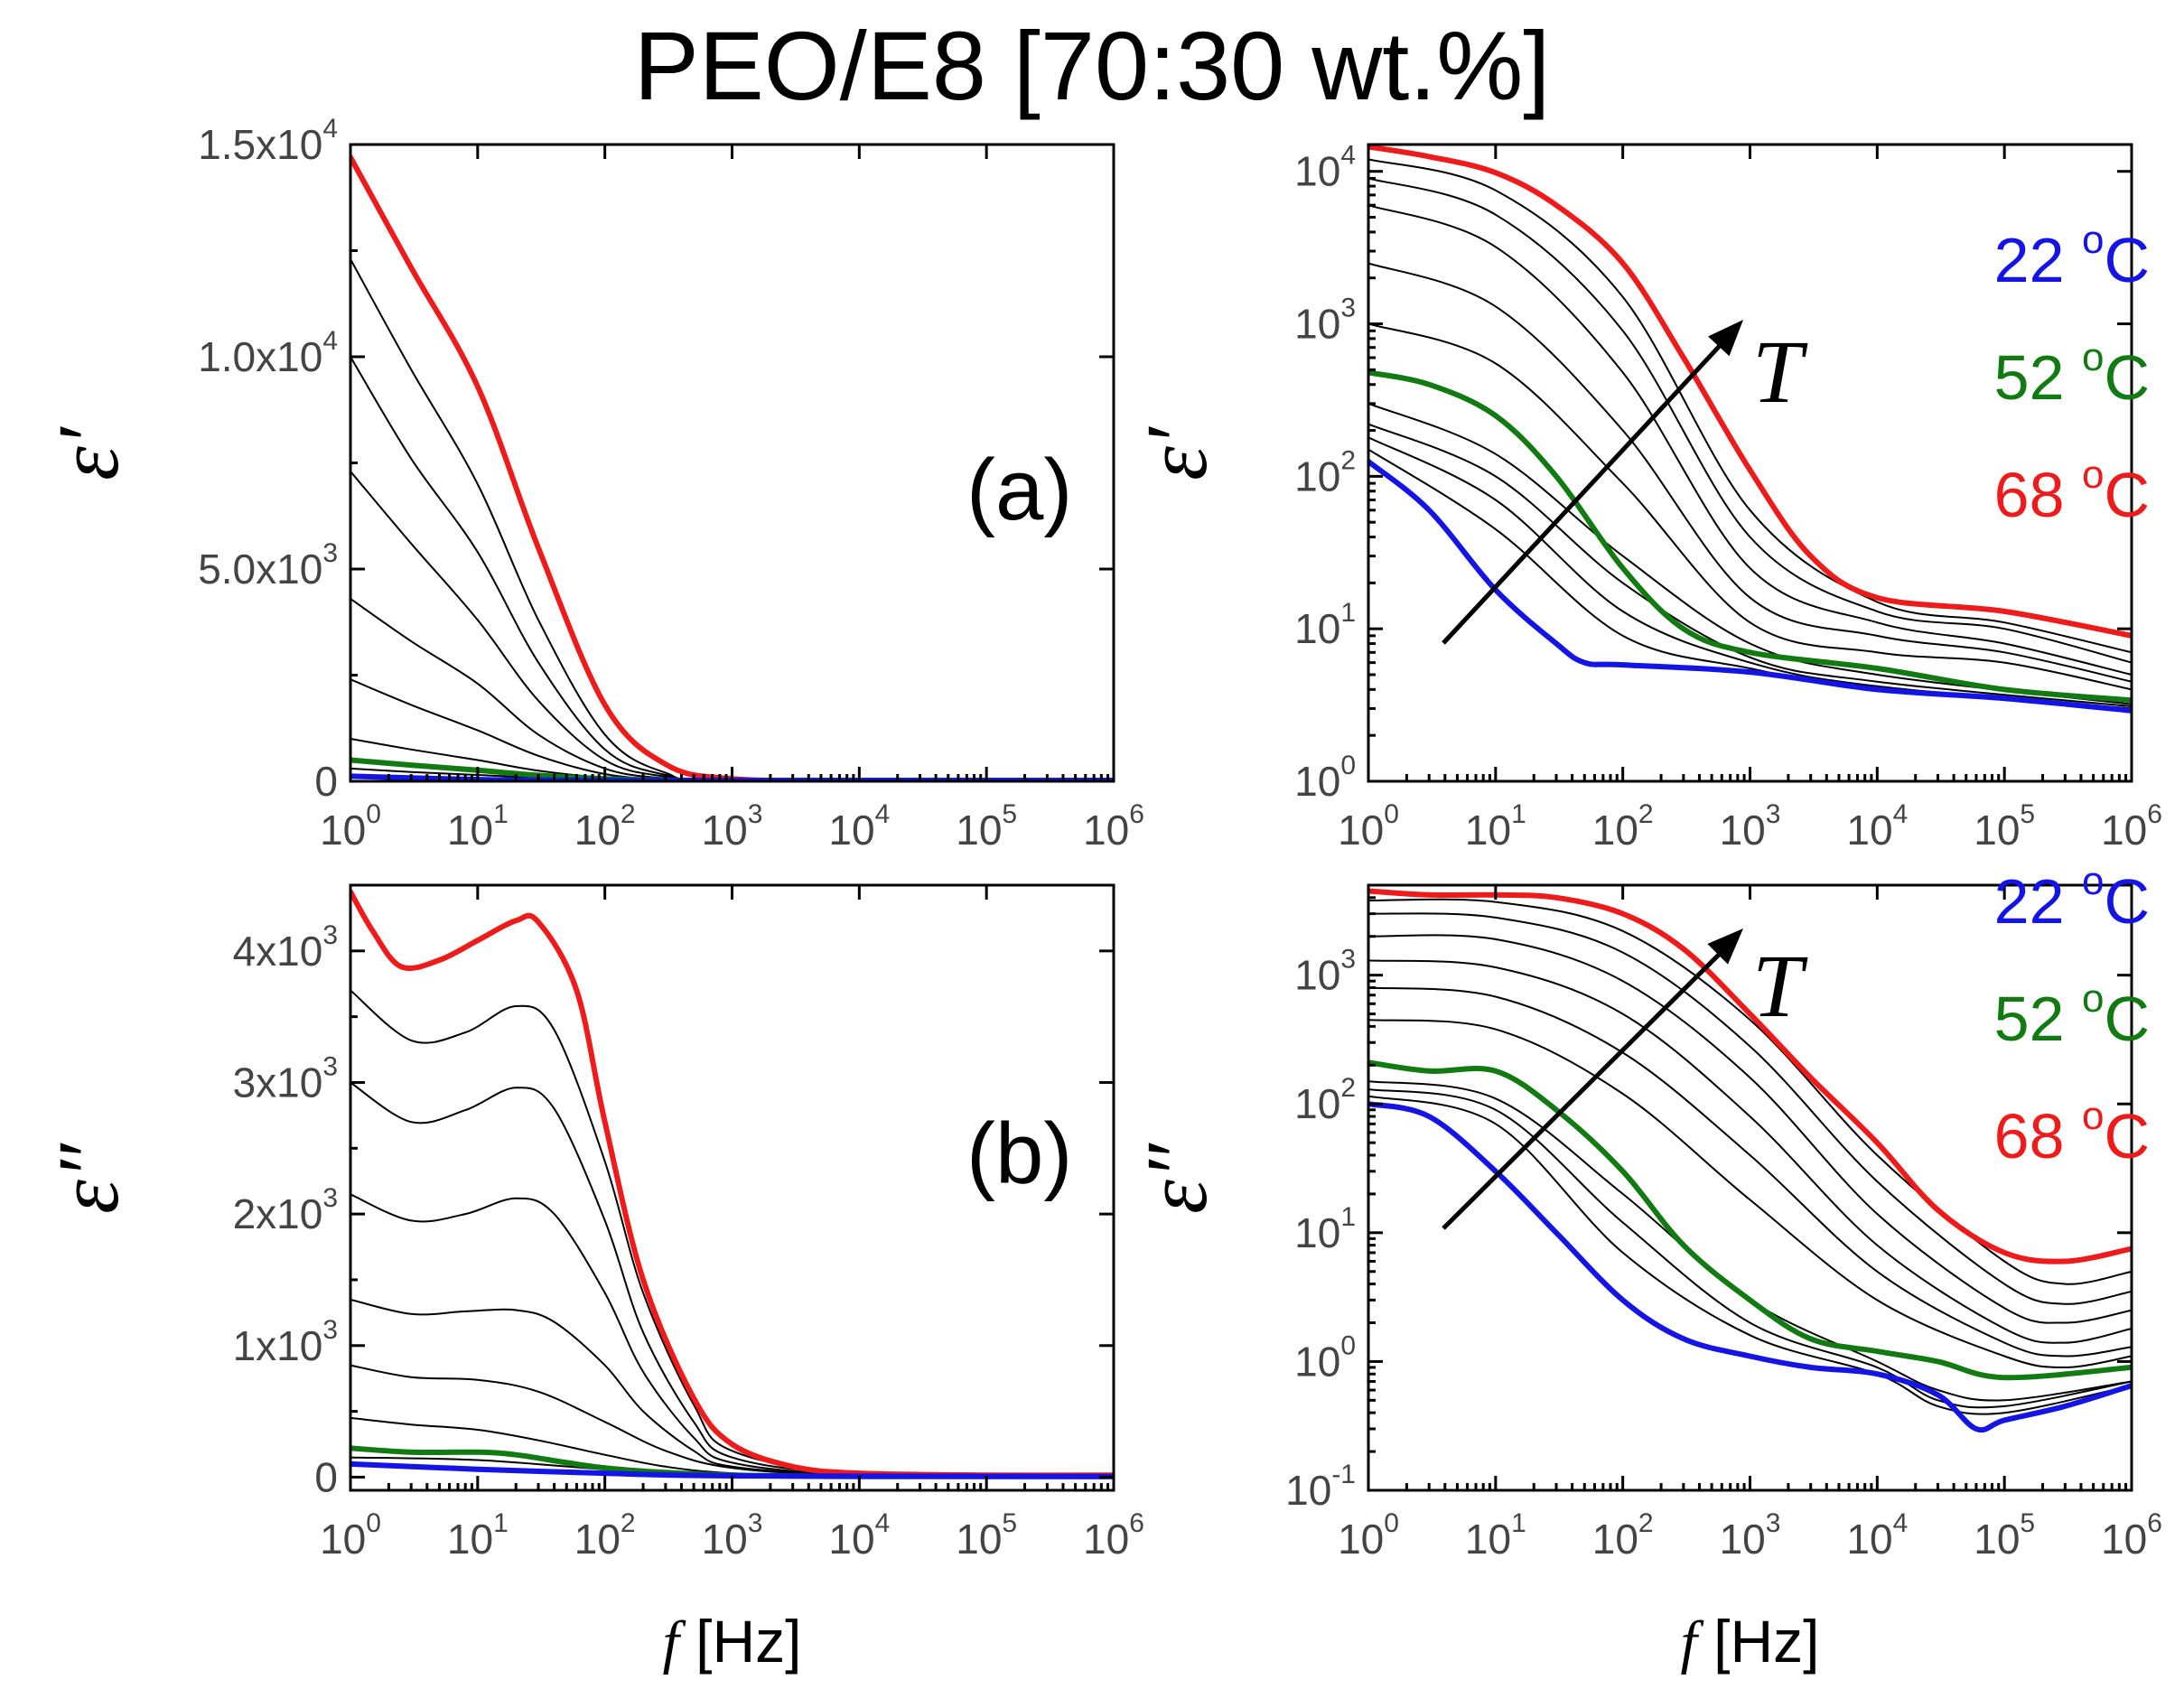 This screenshot has width=2184, height=1689. Describe the element at coordinates (1750, 1255) in the screenshot. I see `series-line-t3` at that location.